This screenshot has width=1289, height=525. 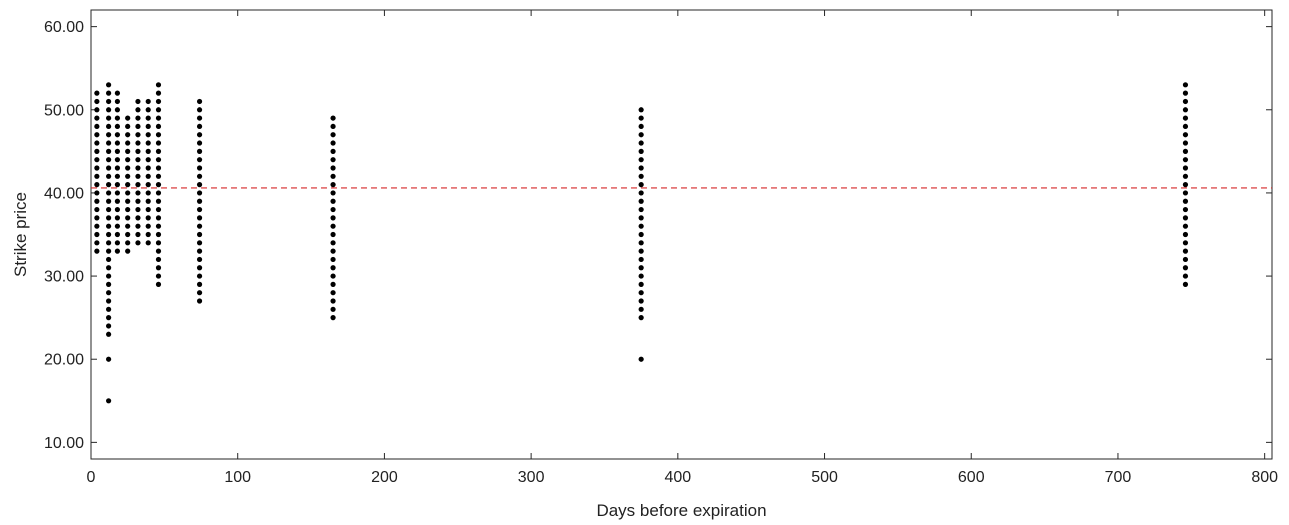 What do you see at coordinates (64, 360) in the screenshot?
I see `y-tick-label: 20.00` at bounding box center [64, 360].